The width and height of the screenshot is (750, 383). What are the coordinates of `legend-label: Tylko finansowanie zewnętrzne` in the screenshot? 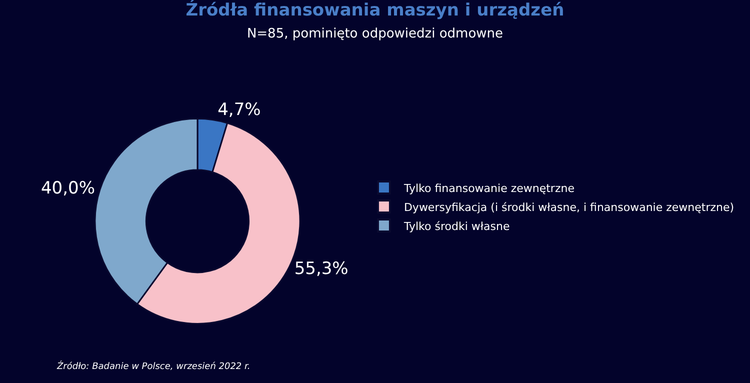 It's located at (488, 188).